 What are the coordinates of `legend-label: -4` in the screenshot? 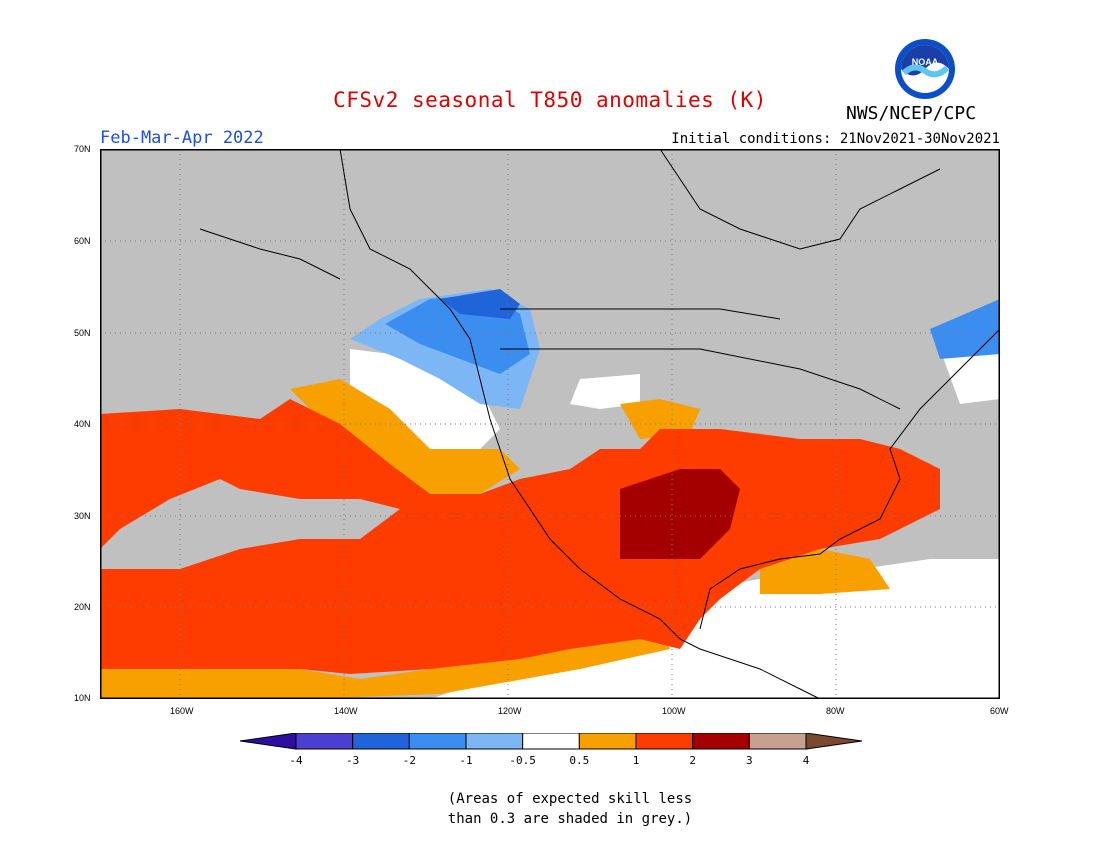 It's located at (296, 760).